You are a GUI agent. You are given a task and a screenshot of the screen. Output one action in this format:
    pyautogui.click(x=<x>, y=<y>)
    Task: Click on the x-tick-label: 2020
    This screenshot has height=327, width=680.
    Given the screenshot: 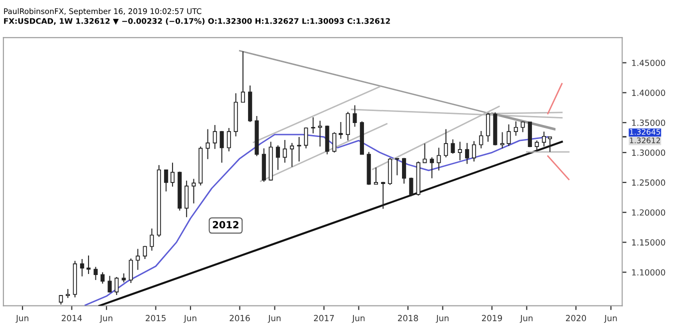 What is the action you would take?
    pyautogui.click(x=576, y=318)
    